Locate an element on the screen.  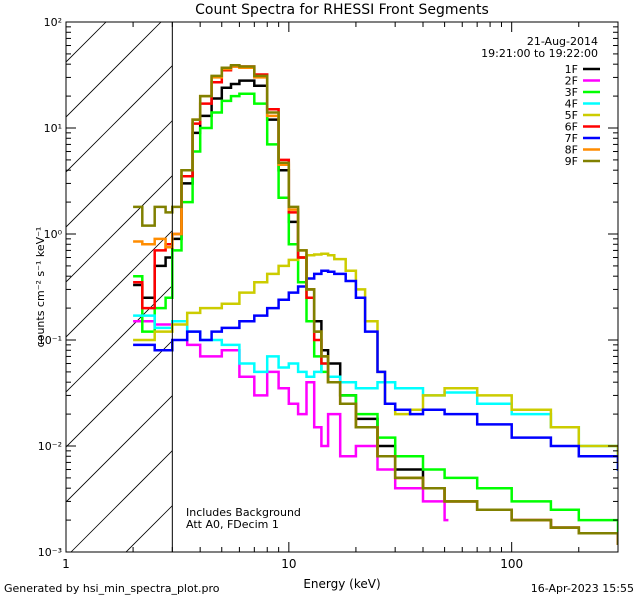
footer-generated-by: Generated by hsi_min_spectra_plot.pro is located at coordinates (112, 588).